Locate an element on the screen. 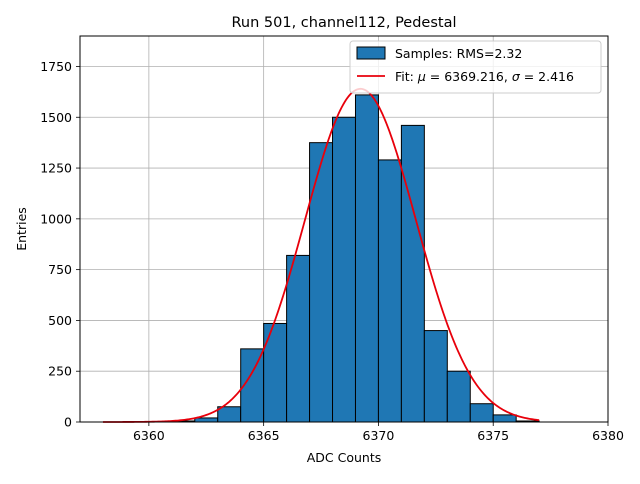 This screenshot has height=484, width=640. legend-box is located at coordinates (475, 67).